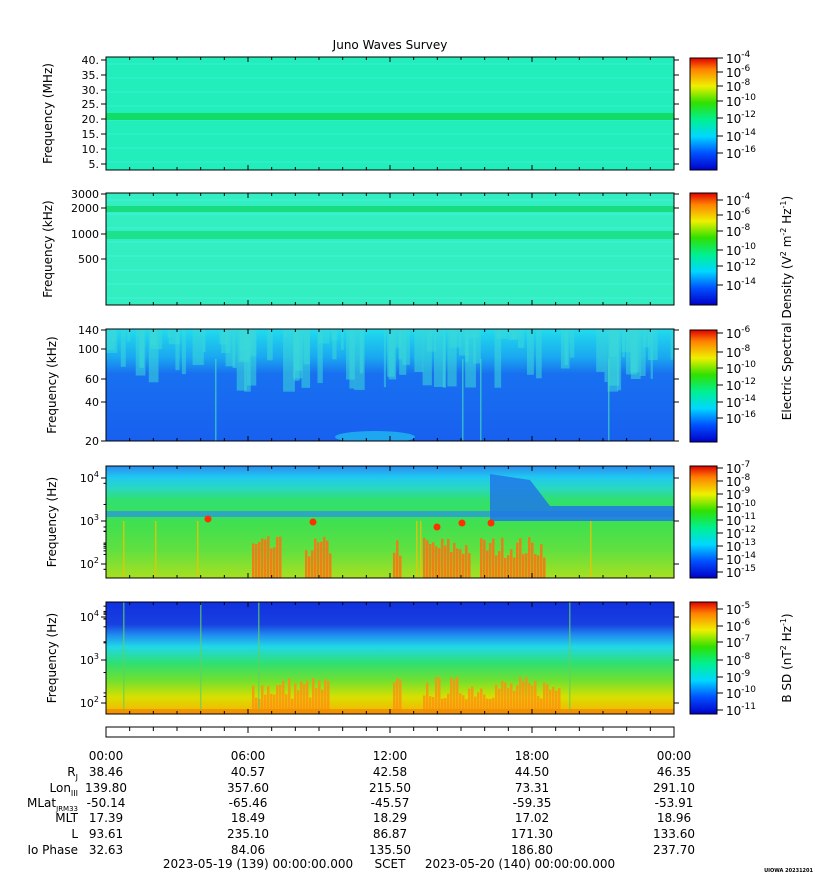 The height and width of the screenshot is (884, 815). I want to click on ephemeris-value: 86.87, so click(390, 834).